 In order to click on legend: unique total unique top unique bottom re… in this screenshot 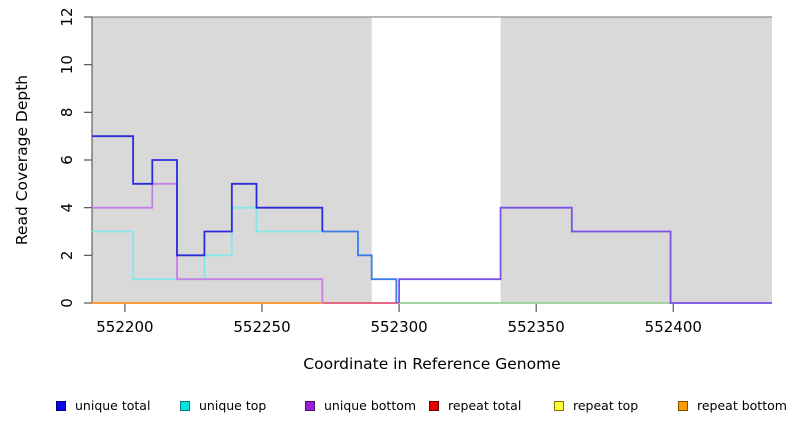, I will do `click(396, 408)`.